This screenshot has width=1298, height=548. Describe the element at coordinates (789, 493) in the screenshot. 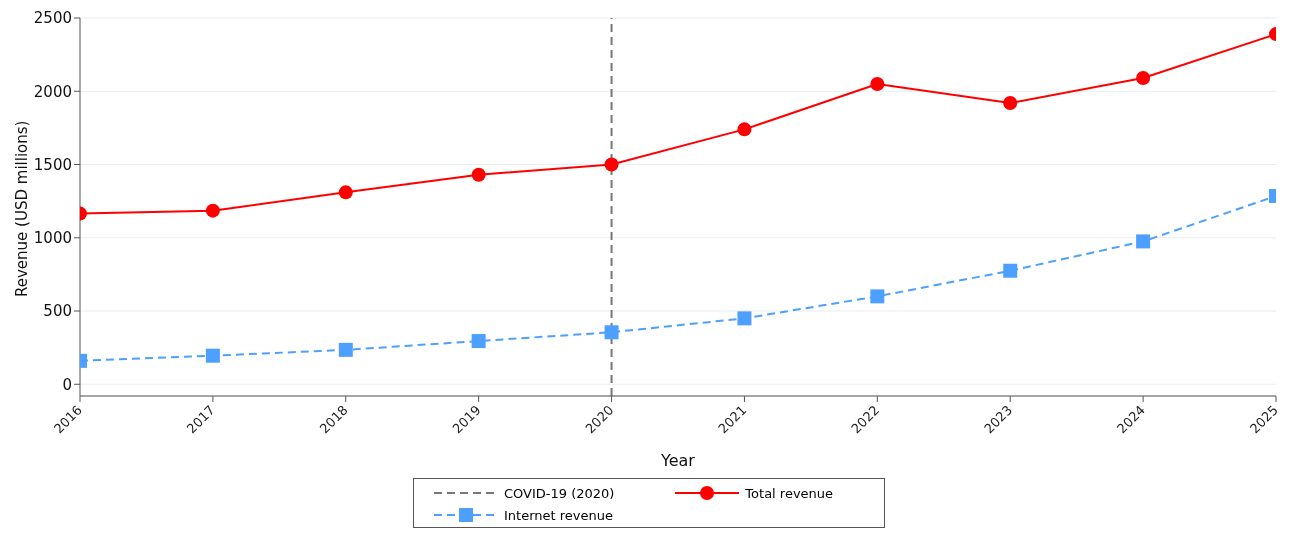

I see `legend-label: Total revenue` at that location.